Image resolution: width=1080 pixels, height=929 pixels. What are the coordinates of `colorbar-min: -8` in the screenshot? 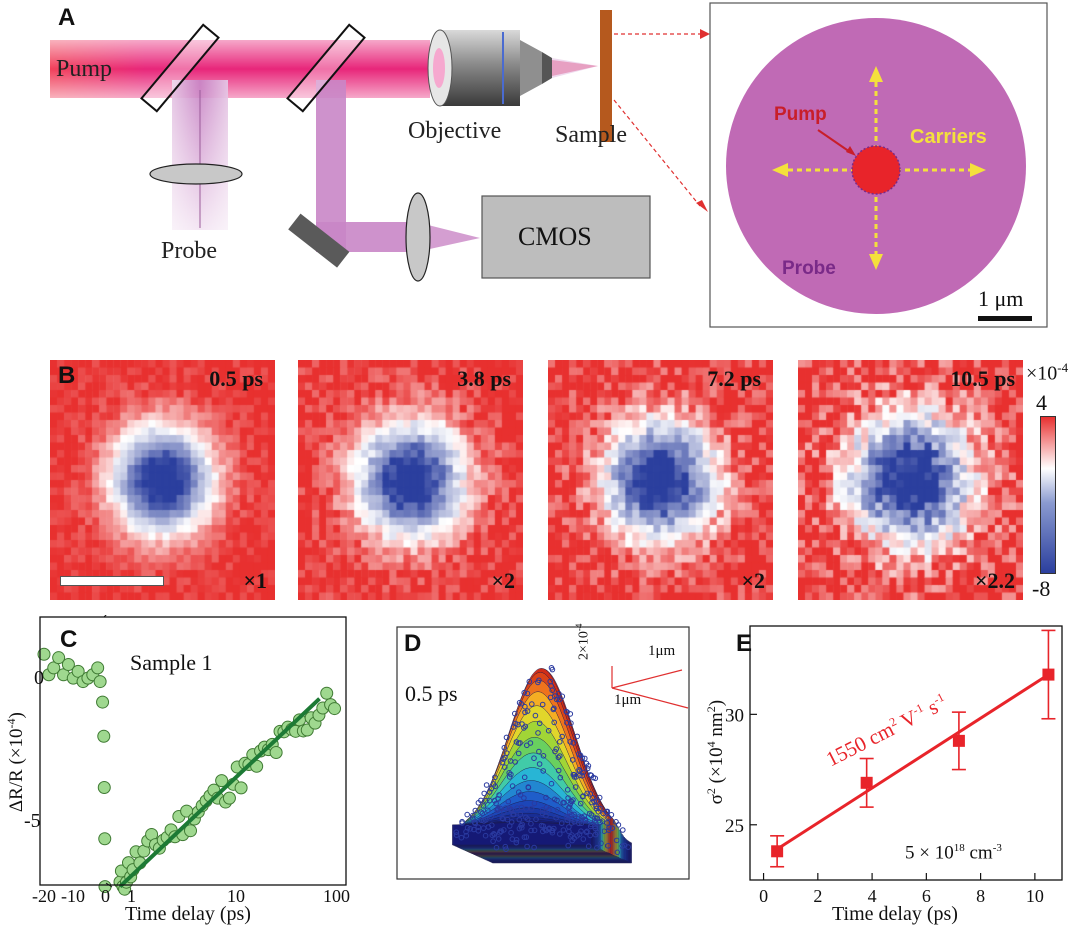 It's located at (1041, 588).